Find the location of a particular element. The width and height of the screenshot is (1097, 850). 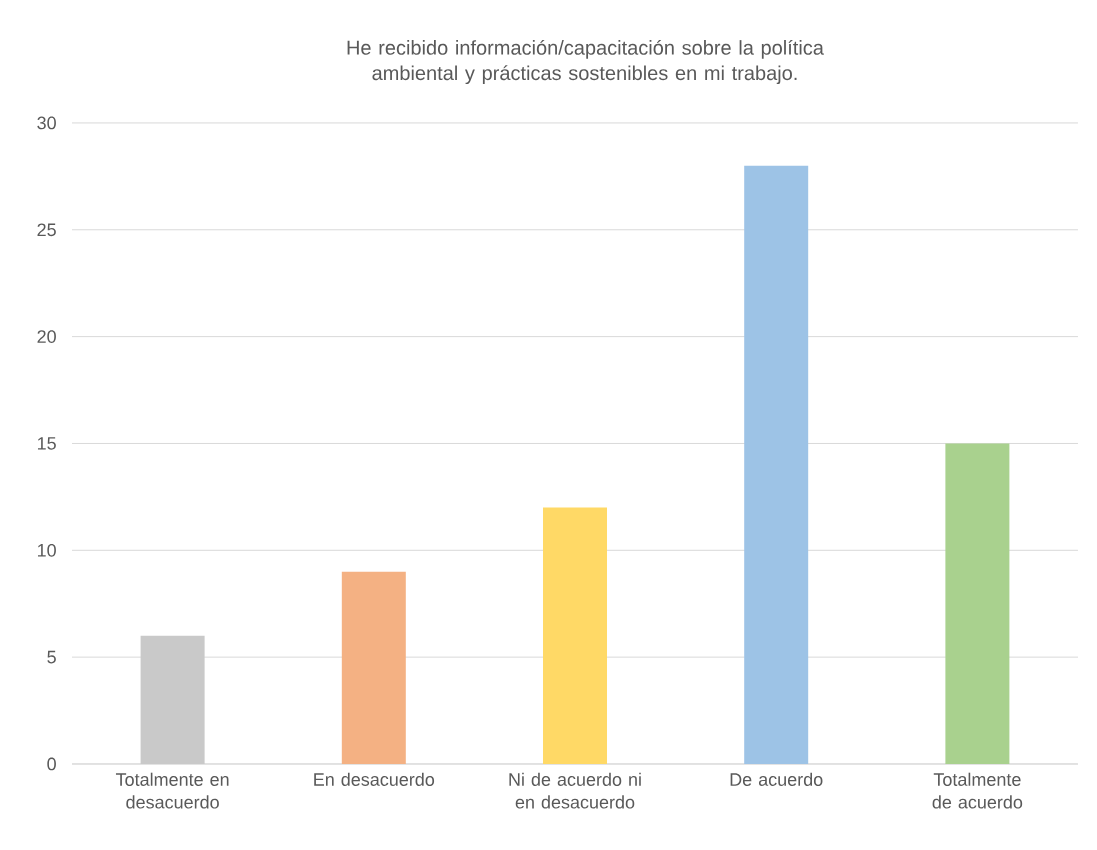

chart-title: He recibido información/capacitación sobre la política ambiental y prácticas sostenibles en mi trabajo. is located at coordinates (585, 62).